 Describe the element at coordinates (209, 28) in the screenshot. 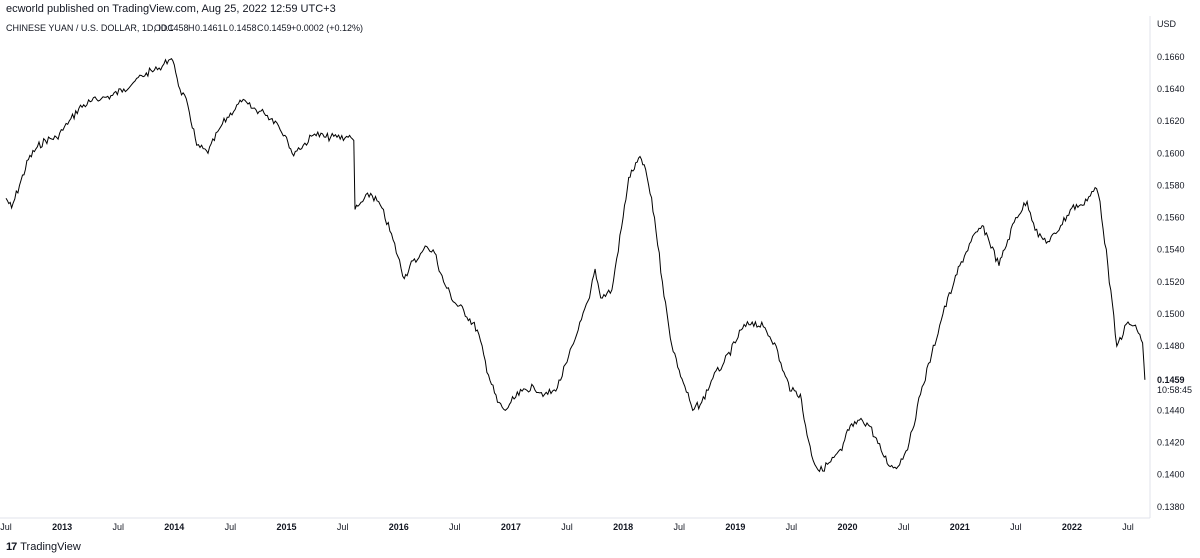

I see `legend-high-value: 0.1461` at that location.